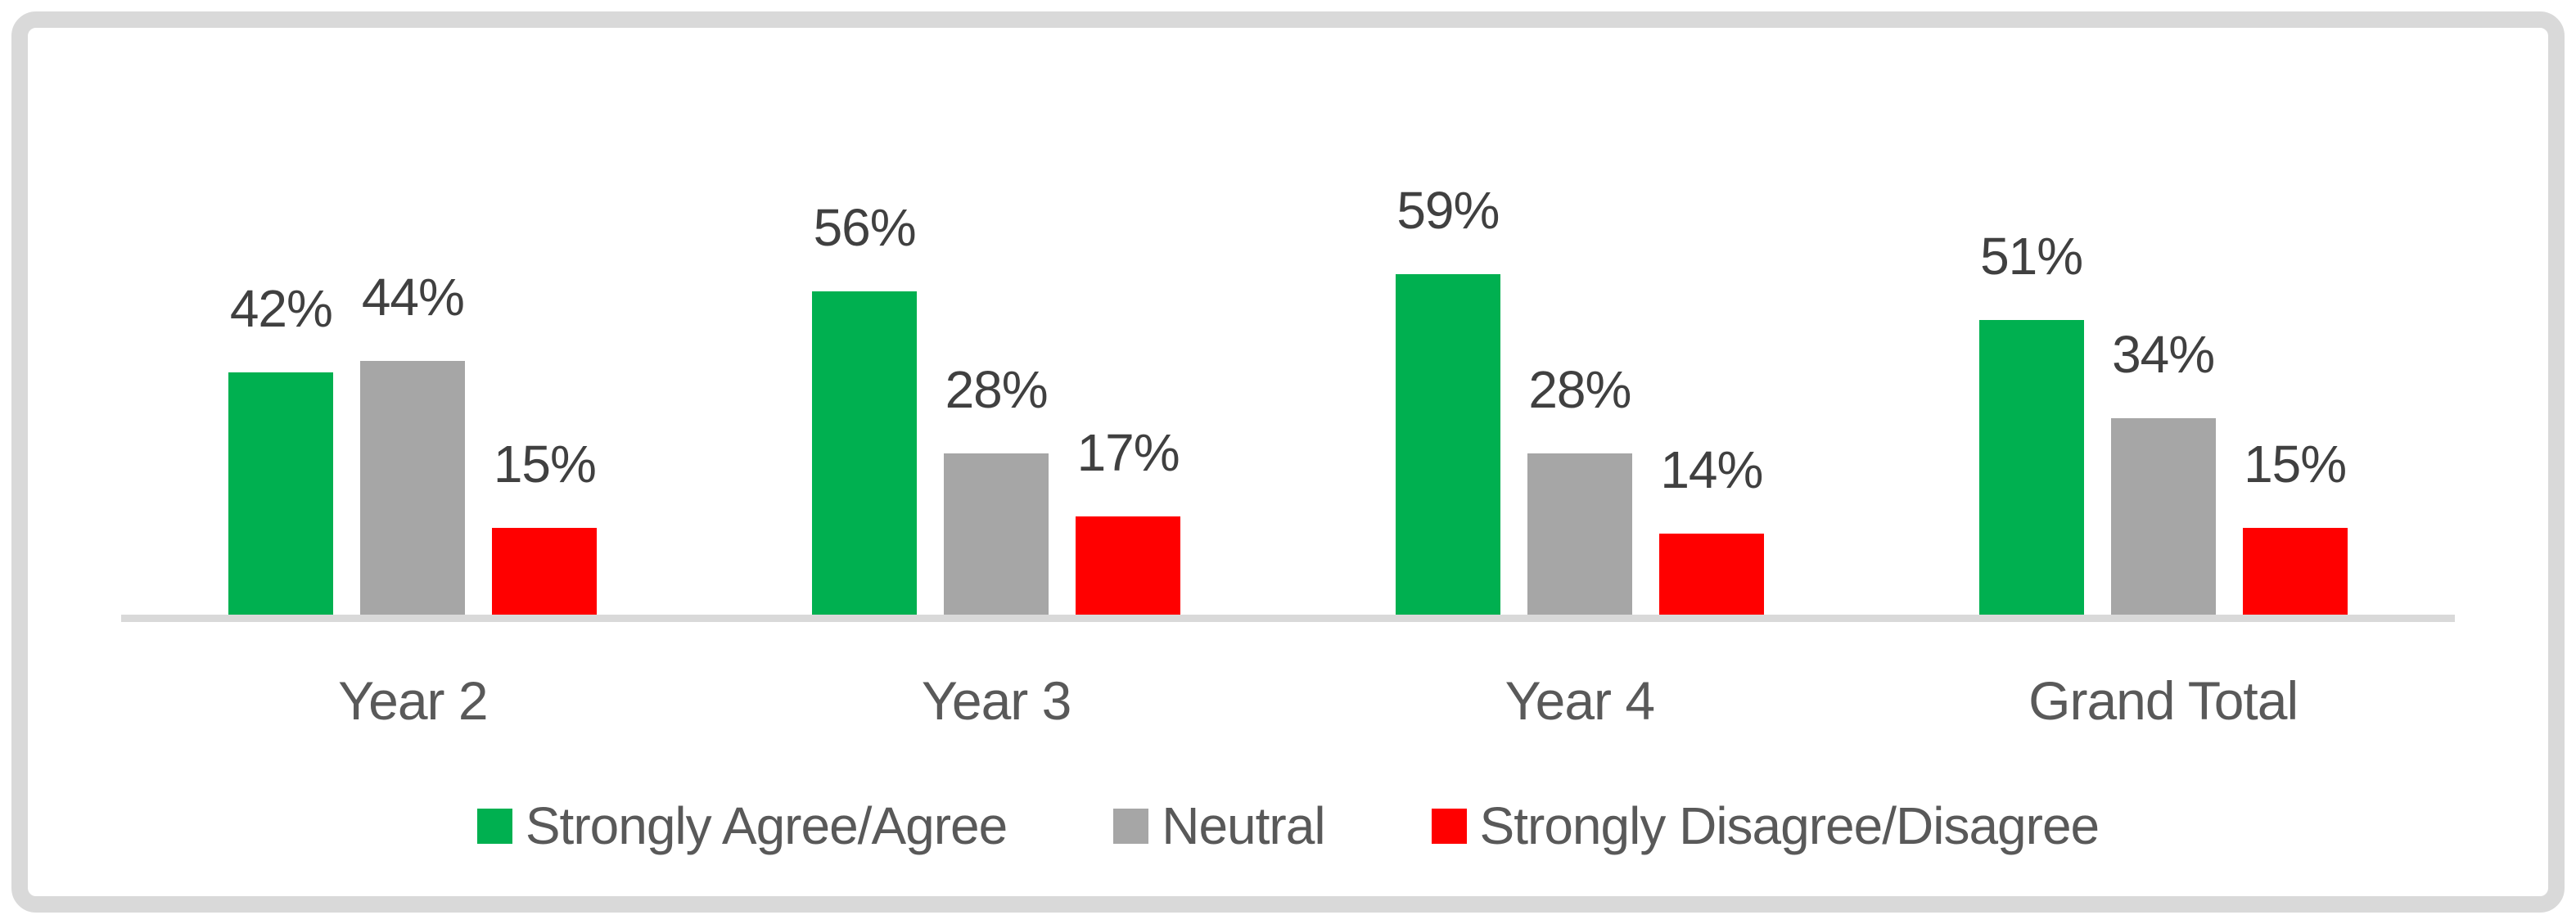 The width and height of the screenshot is (2576, 924). What do you see at coordinates (413, 700) in the screenshot?
I see `x-axis-label-year-2: Year 2` at bounding box center [413, 700].